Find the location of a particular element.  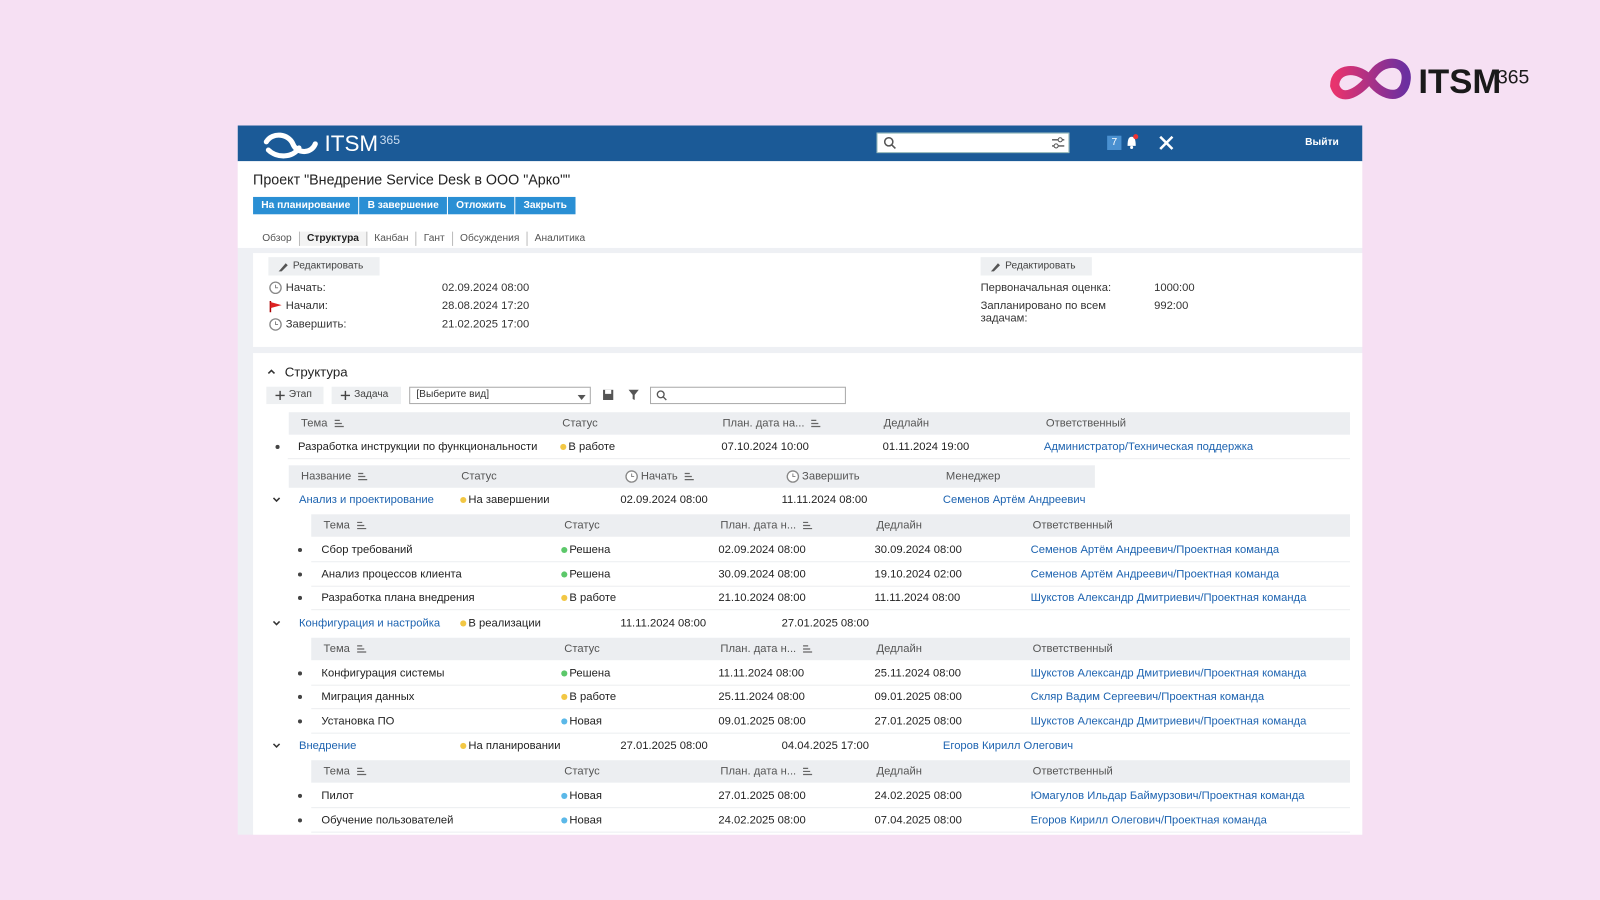

action-button: Закрыть is located at coordinates (545, 205).